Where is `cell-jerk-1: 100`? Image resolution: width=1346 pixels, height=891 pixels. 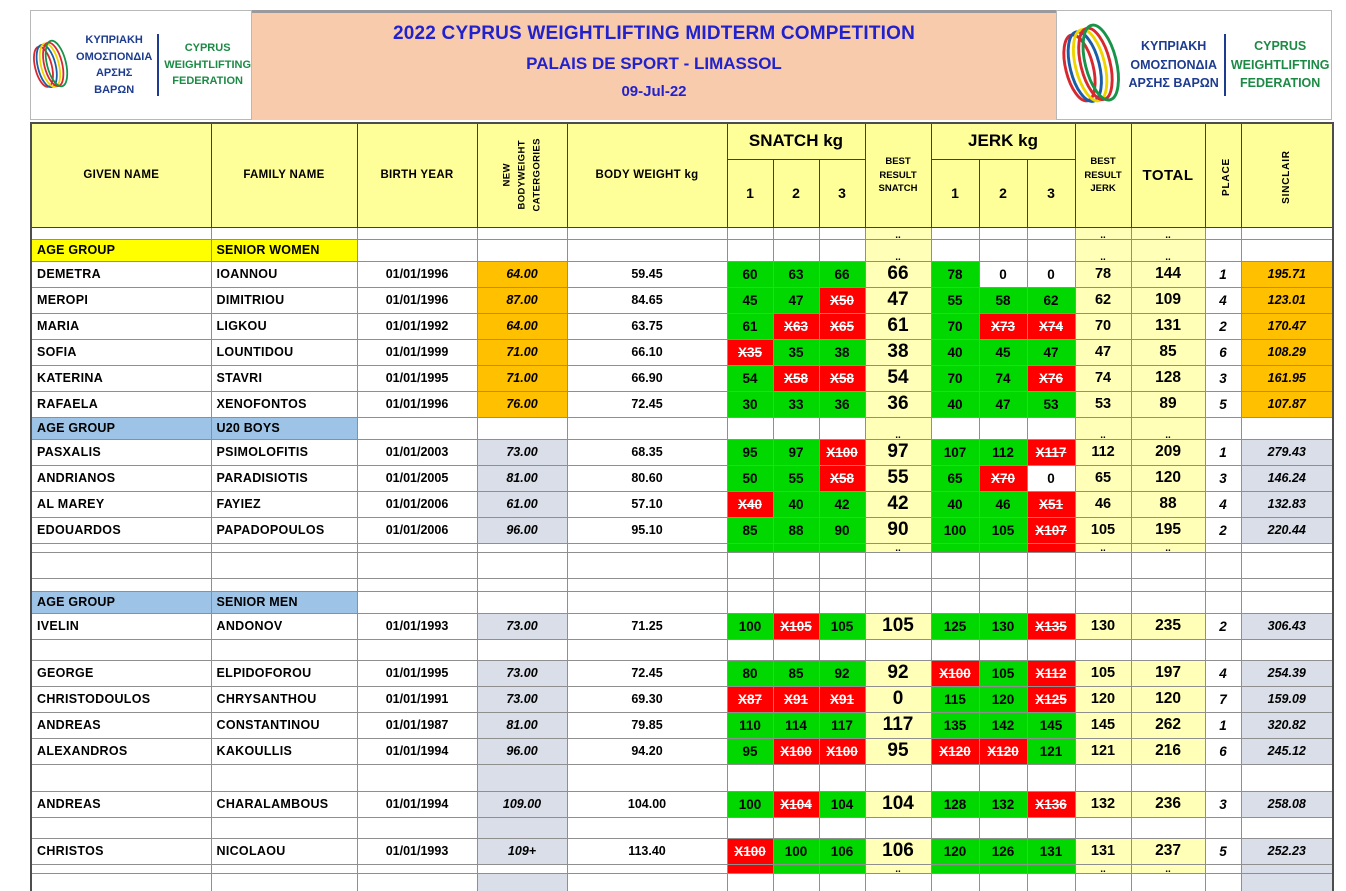 cell-jerk-1: 100 is located at coordinates (955, 530).